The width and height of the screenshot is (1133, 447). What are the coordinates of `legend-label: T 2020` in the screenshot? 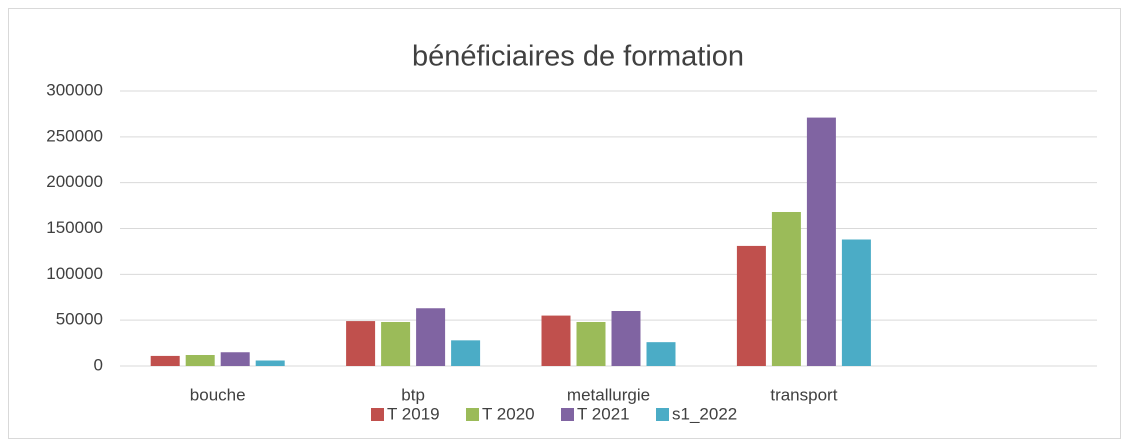 It's located at (508, 413).